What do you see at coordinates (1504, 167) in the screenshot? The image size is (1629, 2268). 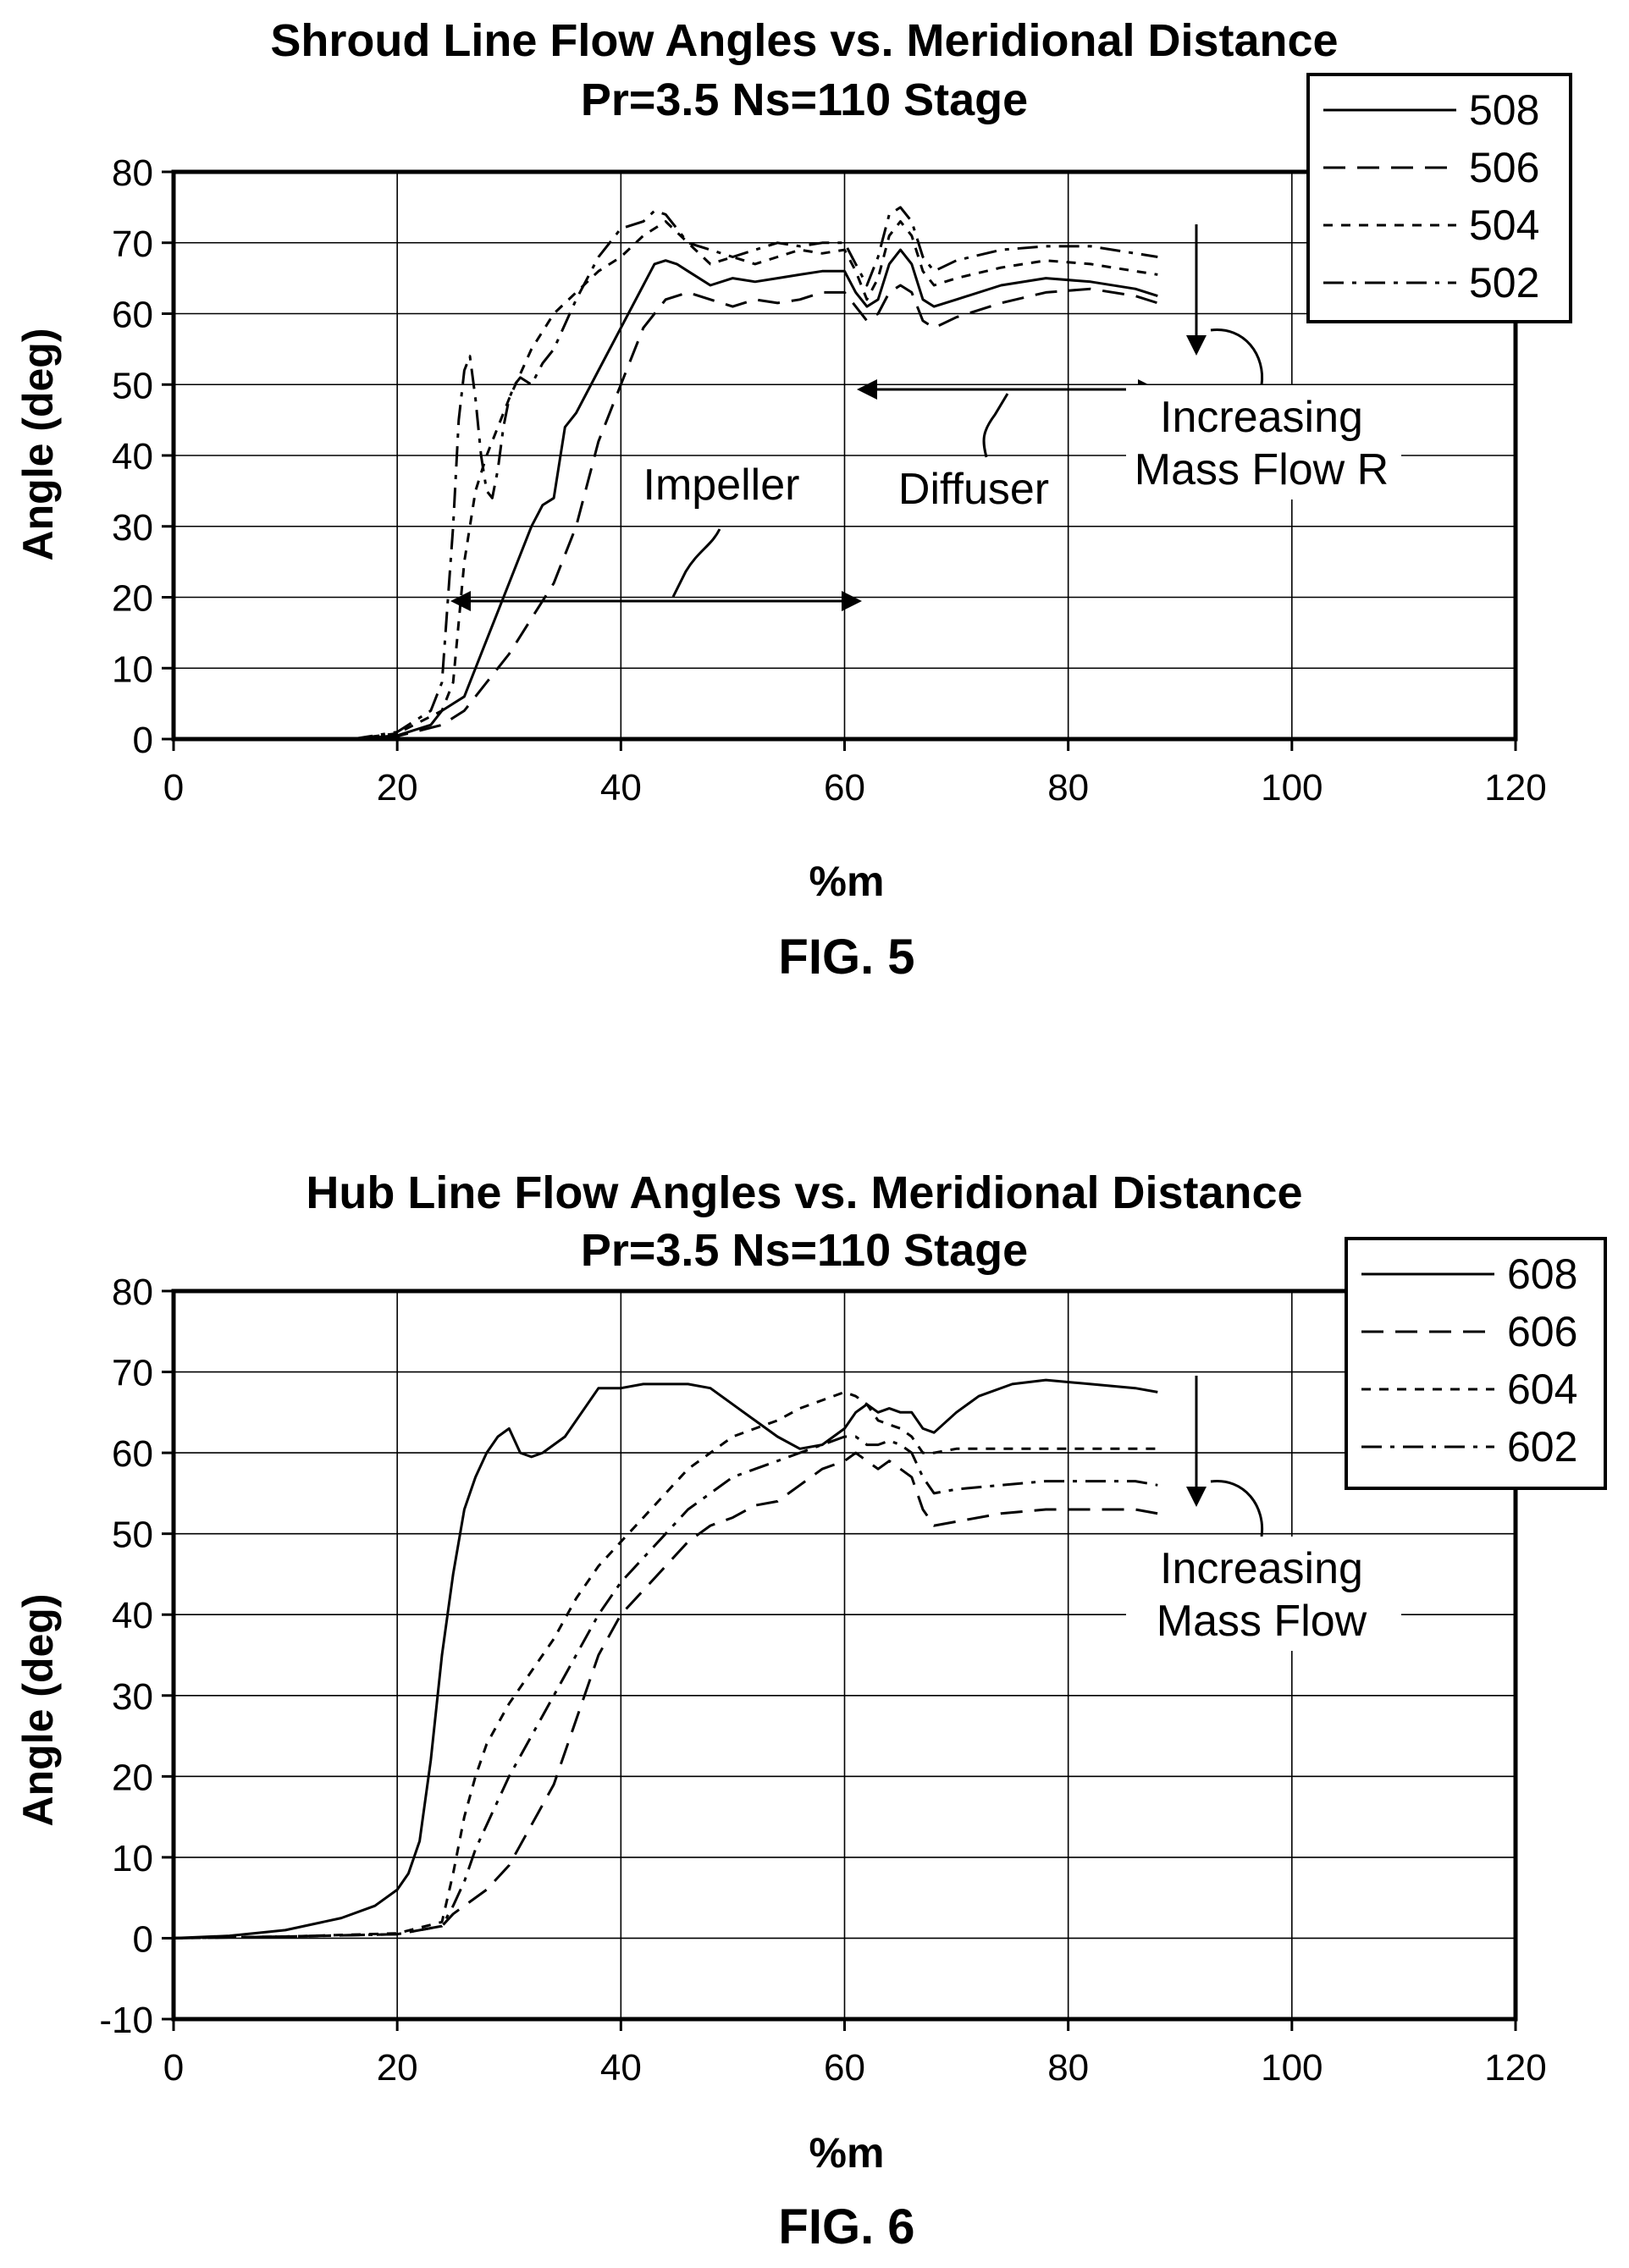 I see `legend-label-506: 506` at bounding box center [1504, 167].